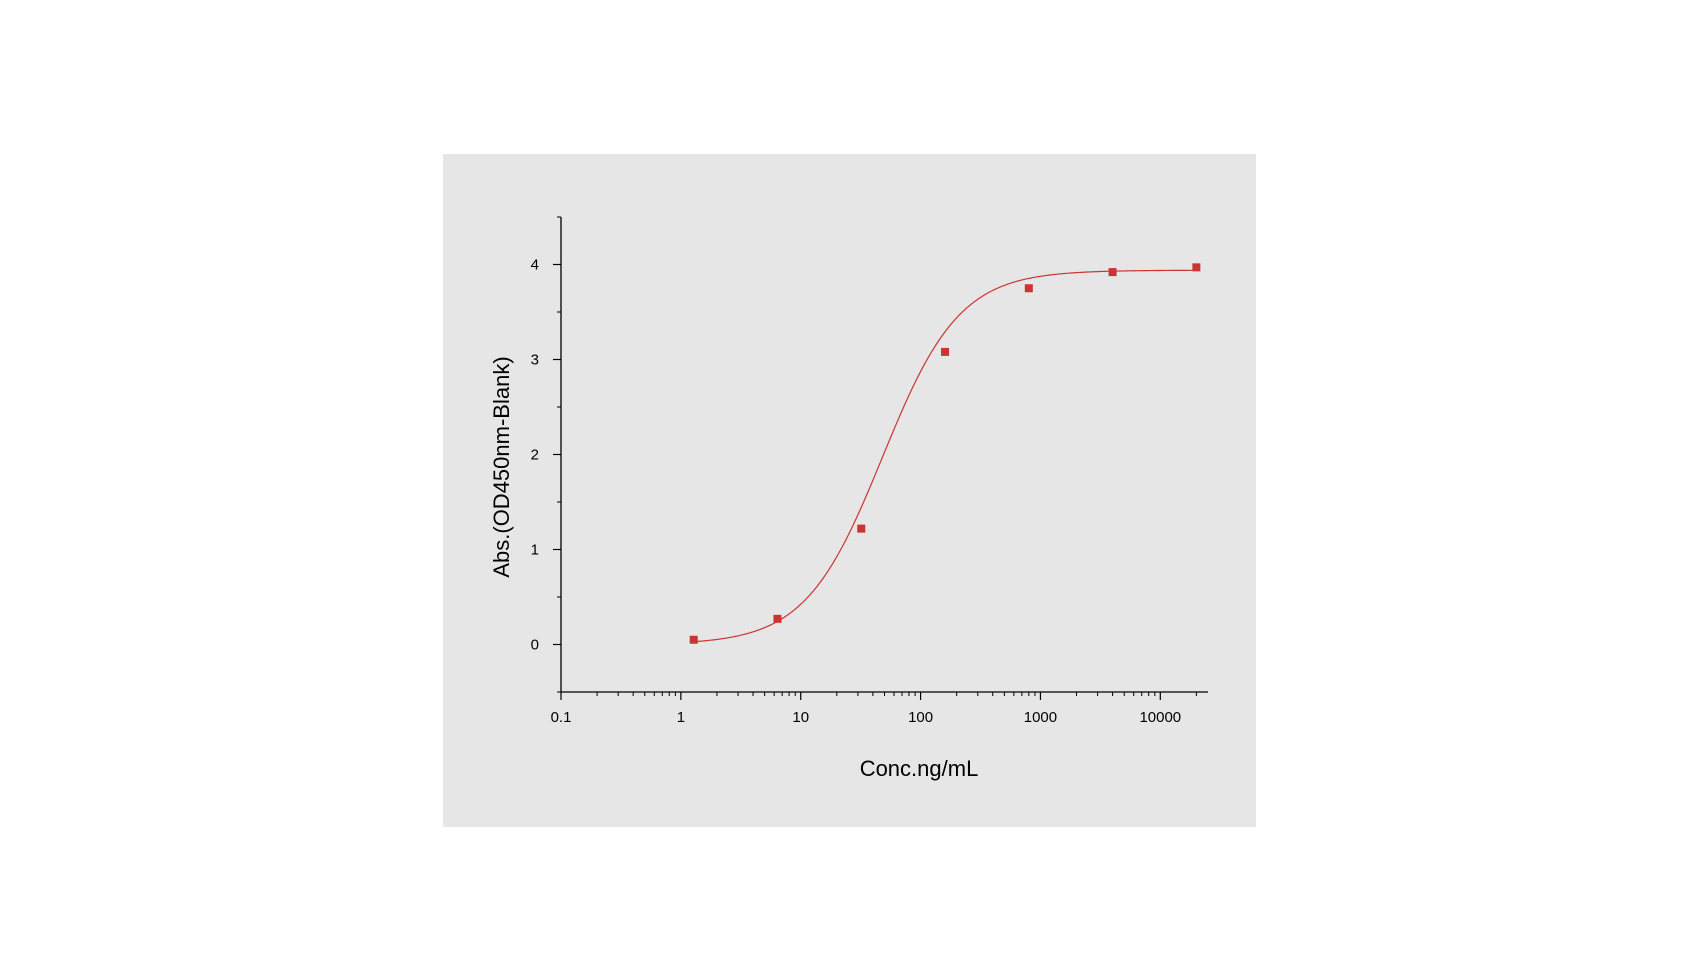  I want to click on x-tick-label: 1000, so click(1040, 717).